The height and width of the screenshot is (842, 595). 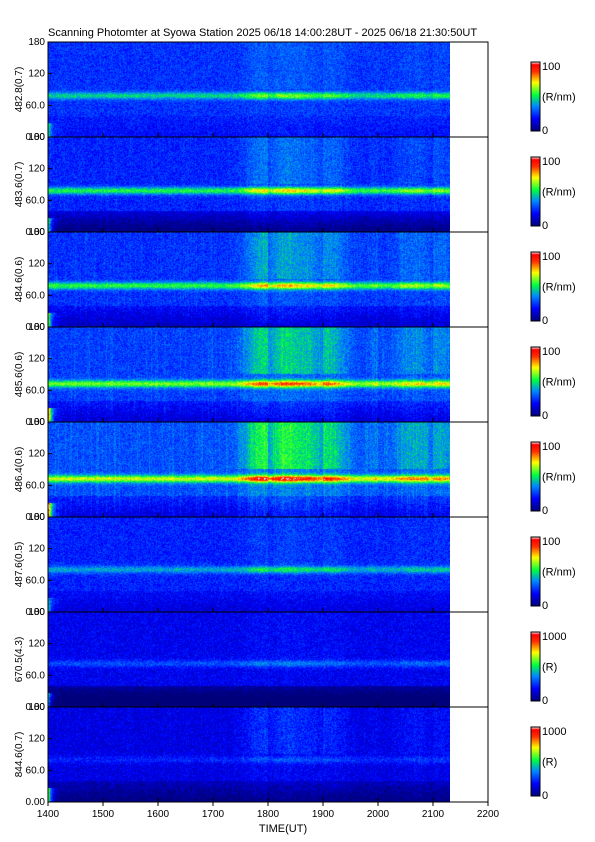 What do you see at coordinates (19, 90) in the screenshot?
I see `panel-label: 482.8(0.7)` at bounding box center [19, 90].